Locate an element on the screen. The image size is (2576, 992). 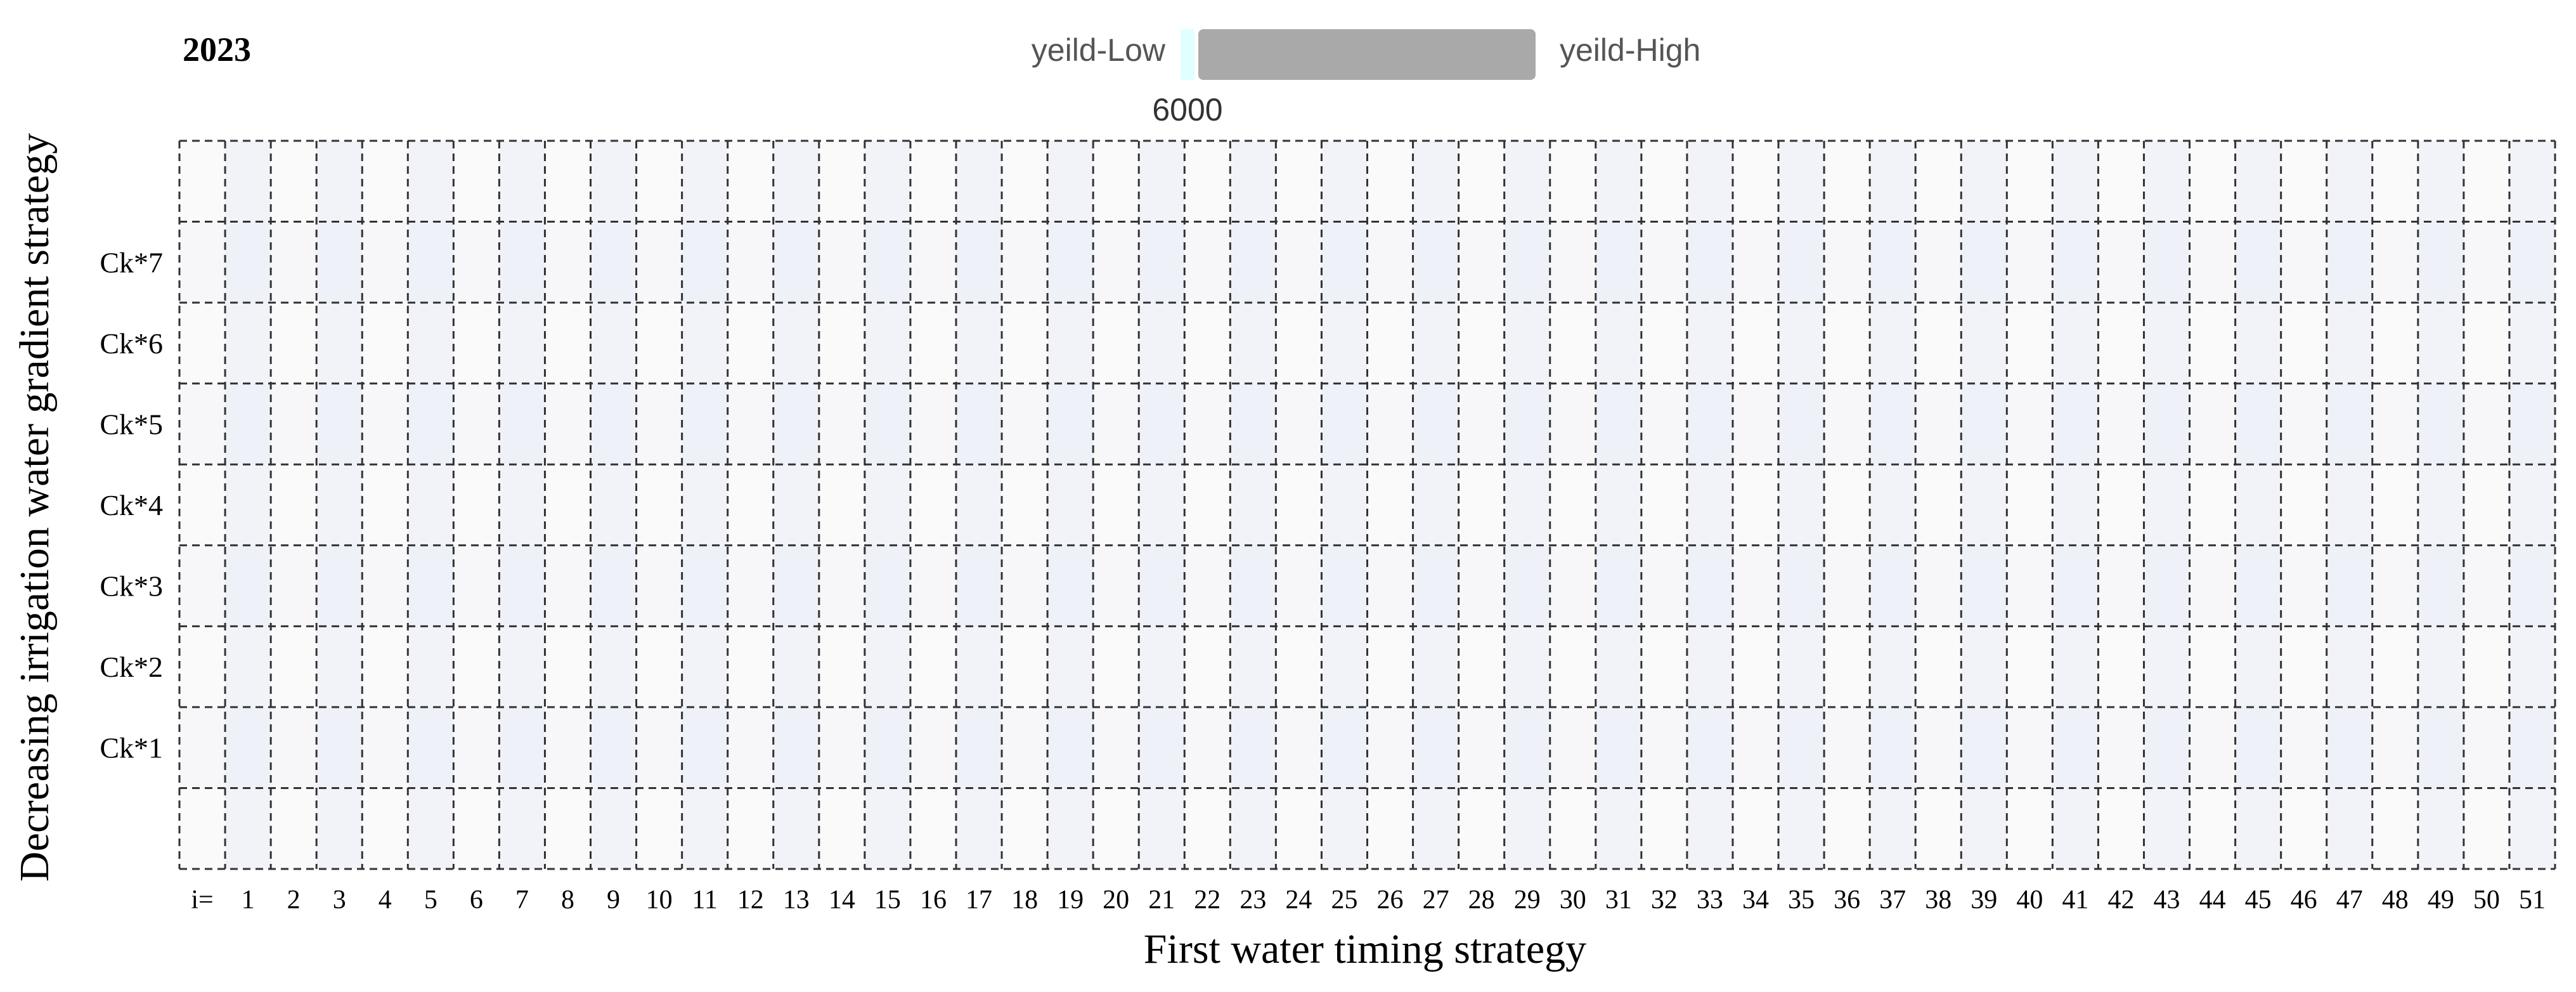
legend-high-label: yeild-High is located at coordinates (1630, 50).